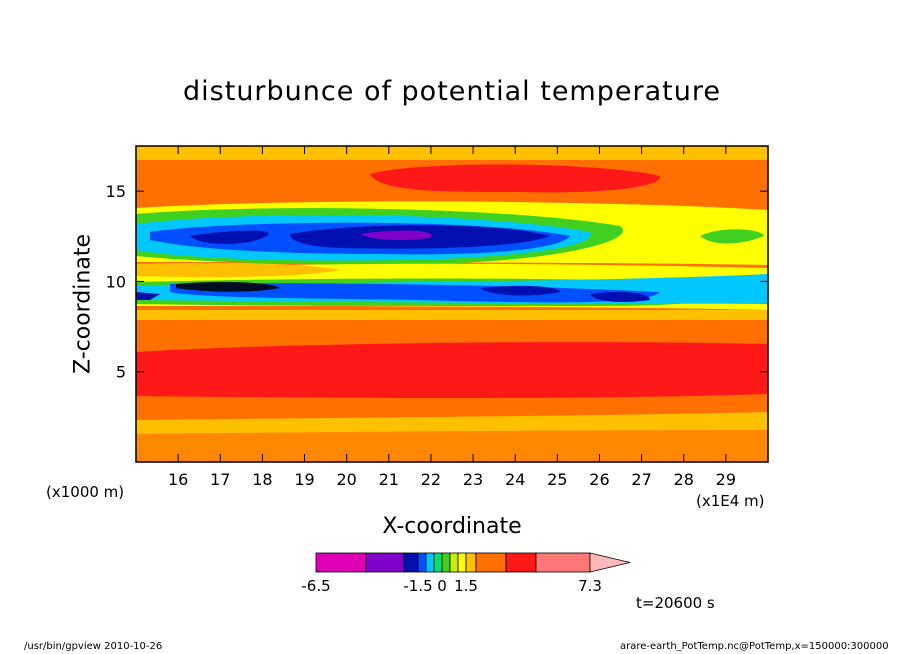 The height and width of the screenshot is (654, 904). What do you see at coordinates (431, 479) in the screenshot?
I see `x-tick-label: 22` at bounding box center [431, 479].